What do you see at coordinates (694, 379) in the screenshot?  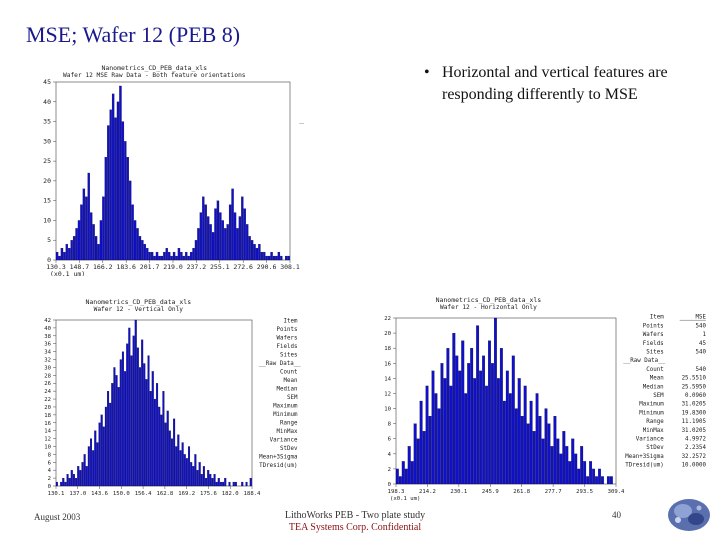 I see `stats-row-value: 25.5510` at bounding box center [694, 379].